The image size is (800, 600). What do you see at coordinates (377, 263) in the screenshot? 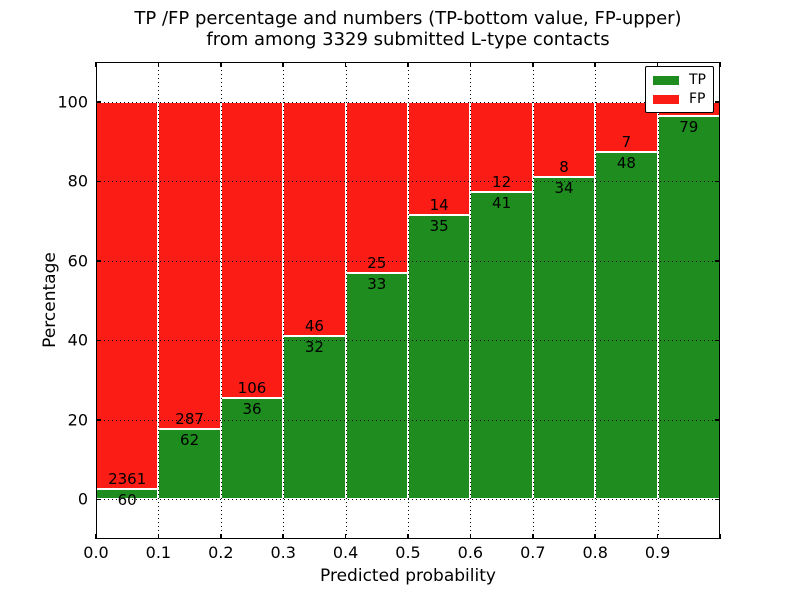
I see `fp-count-label: 25` at bounding box center [377, 263].